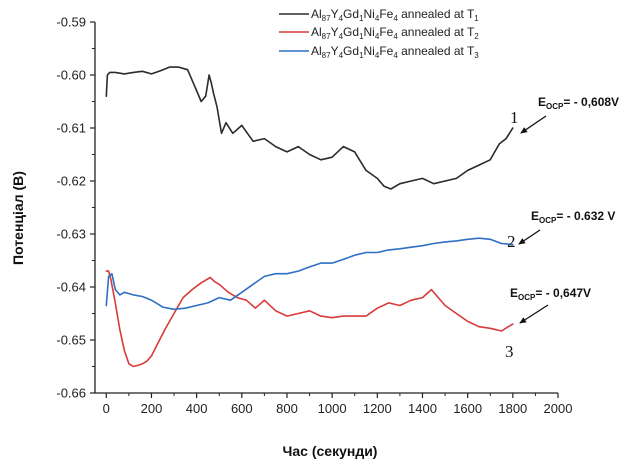 The width and height of the screenshot is (634, 465). Describe the element at coordinates (71, 128) in the screenshot. I see `y-tick-label: -0.61` at that location.